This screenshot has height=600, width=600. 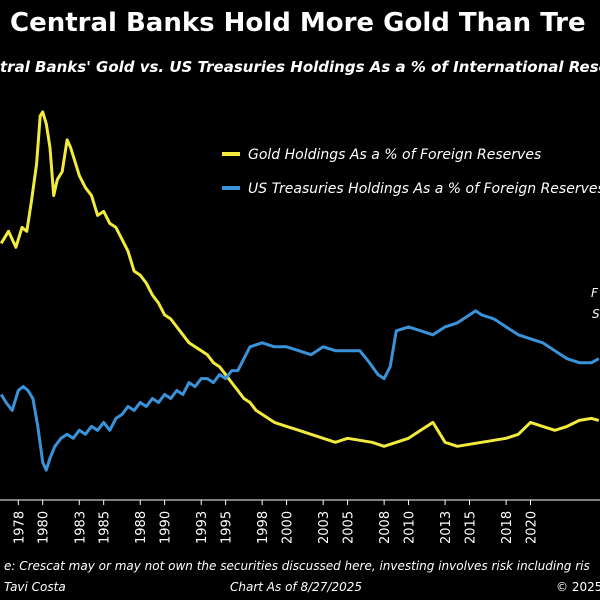 What do you see at coordinates (410, 527) in the screenshot?
I see `x-tick-label: 2010` at bounding box center [410, 527].